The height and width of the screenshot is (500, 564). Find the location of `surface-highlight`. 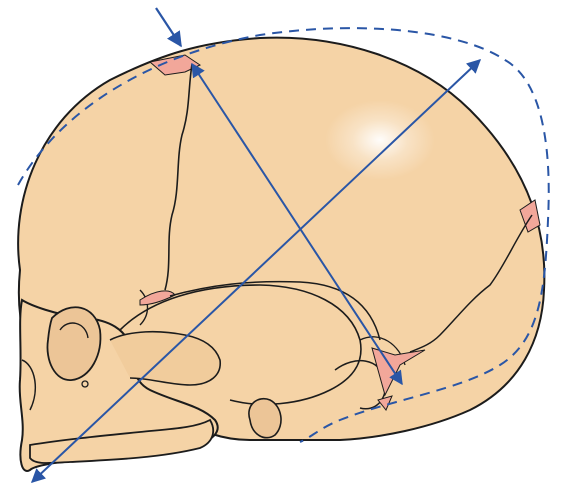

surface-highlight is located at coordinates (380, 140).